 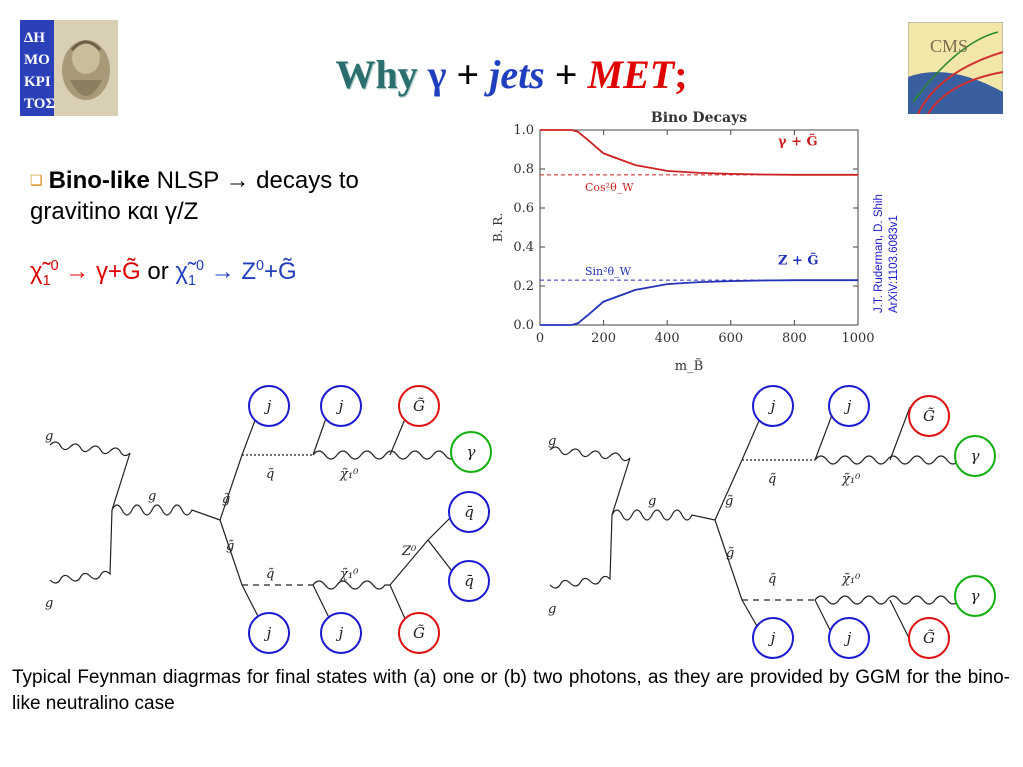 What do you see at coordinates (39, 104) in the screenshot?
I see `svg-text: ΤΟΣ` at bounding box center [39, 104].